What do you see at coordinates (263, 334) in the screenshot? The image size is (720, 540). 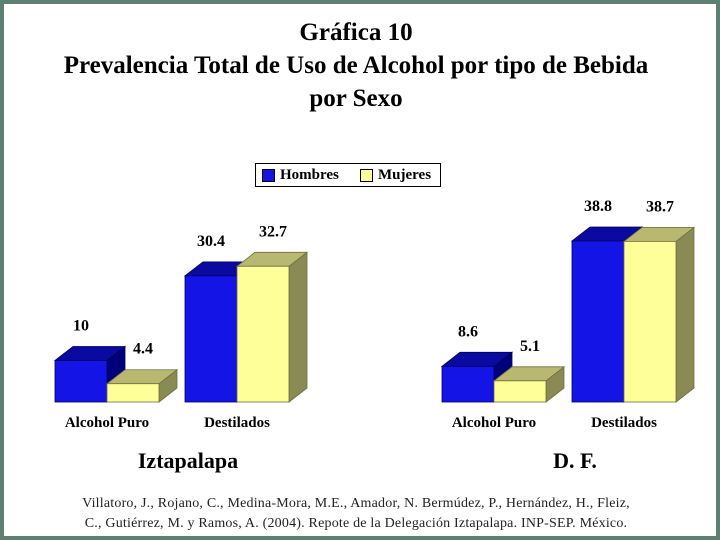 I see `bar-iztapalapa-destilados-mujeres` at bounding box center [263, 334].